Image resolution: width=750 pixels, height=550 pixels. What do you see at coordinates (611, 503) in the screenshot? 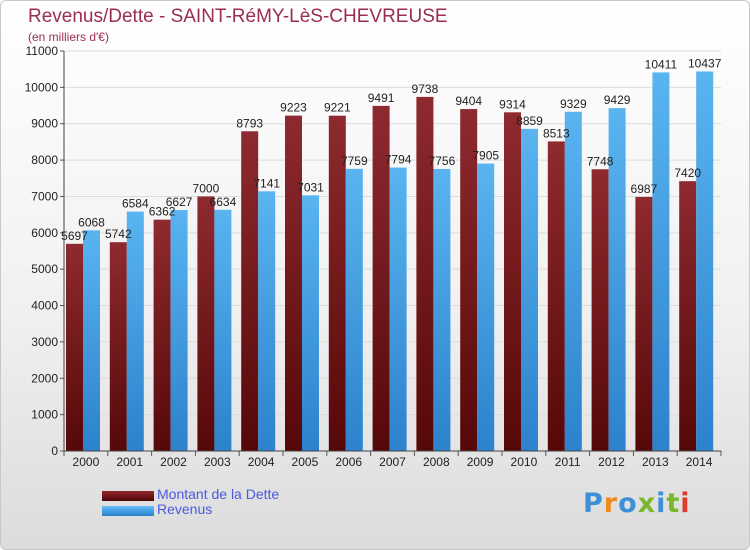
I see `logo-letter: r` at bounding box center [611, 503].